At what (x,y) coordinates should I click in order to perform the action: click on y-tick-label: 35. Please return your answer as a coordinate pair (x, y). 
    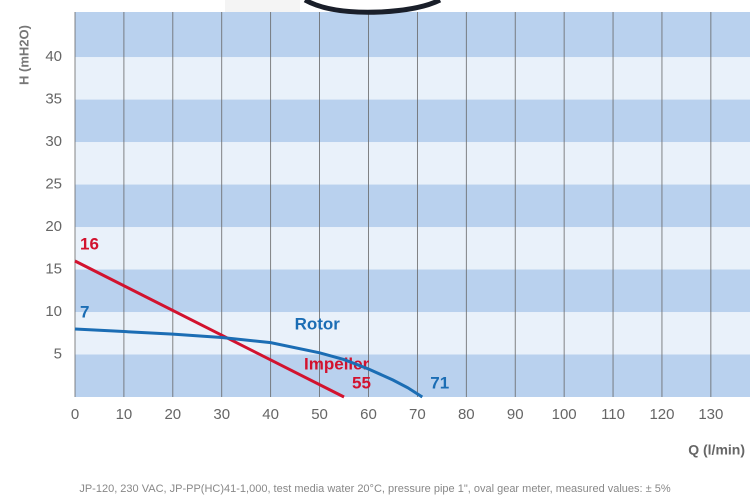
    Looking at the image, I should click on (53, 99).